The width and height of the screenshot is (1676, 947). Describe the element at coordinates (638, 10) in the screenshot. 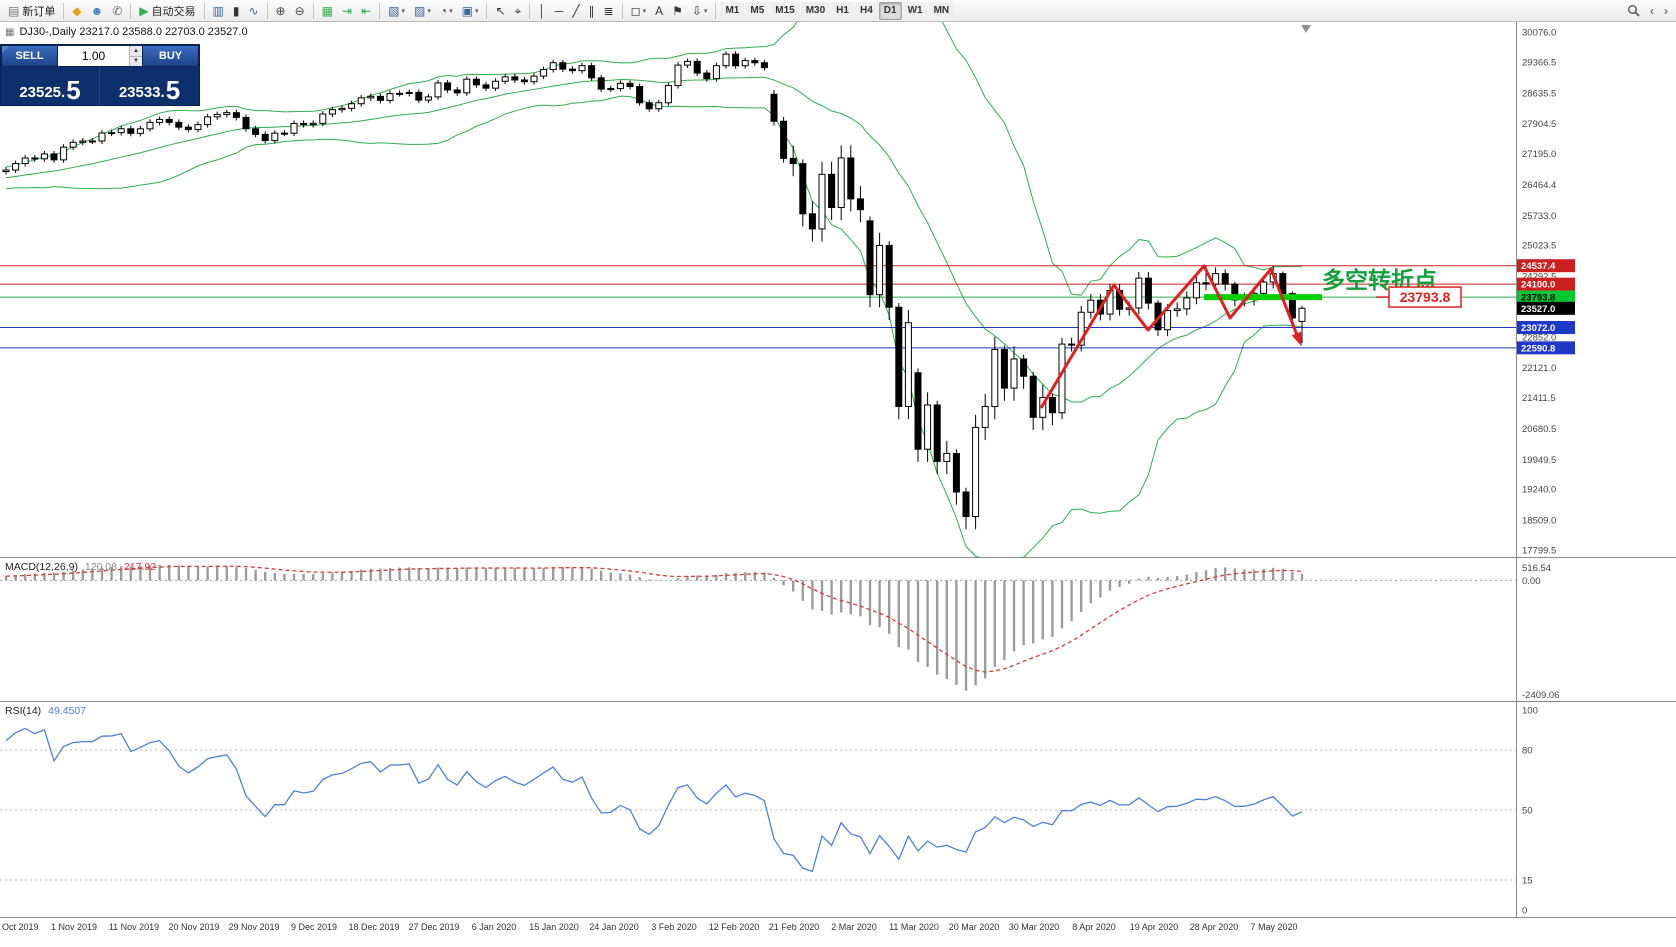

I see `shapes-button: ◻ ▾` at that location.